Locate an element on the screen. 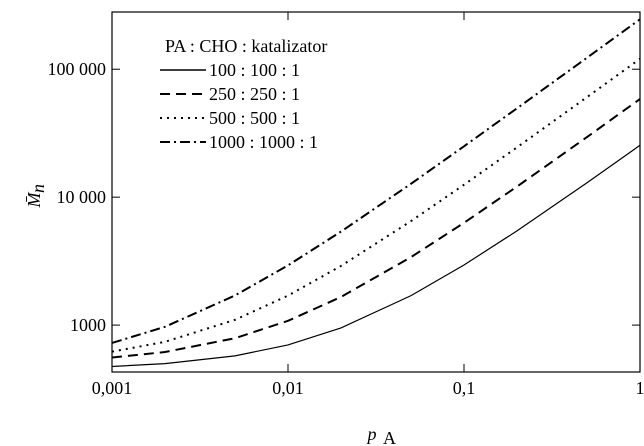 The height and width of the screenshot is (446, 644). x-tick-label: 0,001 is located at coordinates (112, 388).